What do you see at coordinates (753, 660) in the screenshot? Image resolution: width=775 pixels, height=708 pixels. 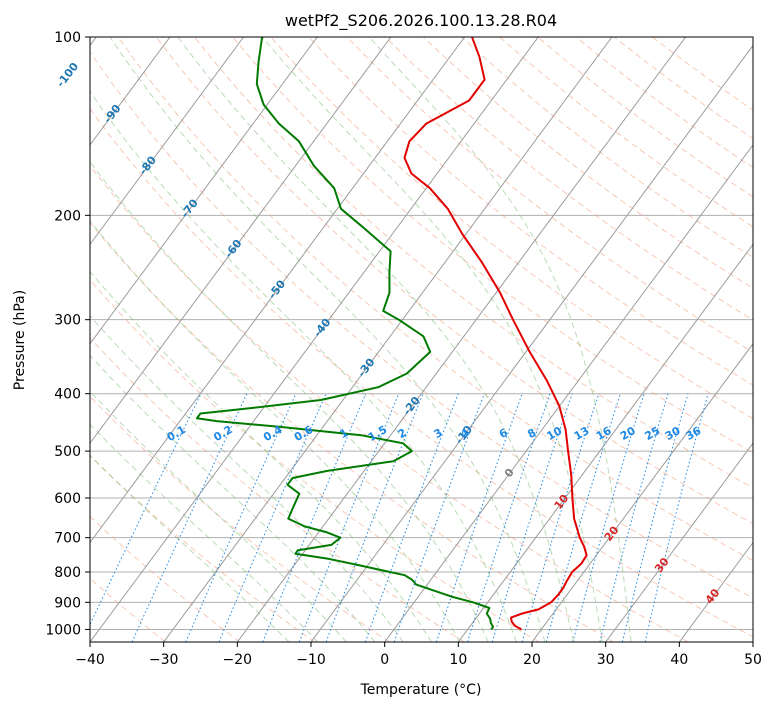 I see `x-tick-label: 50` at bounding box center [753, 660].